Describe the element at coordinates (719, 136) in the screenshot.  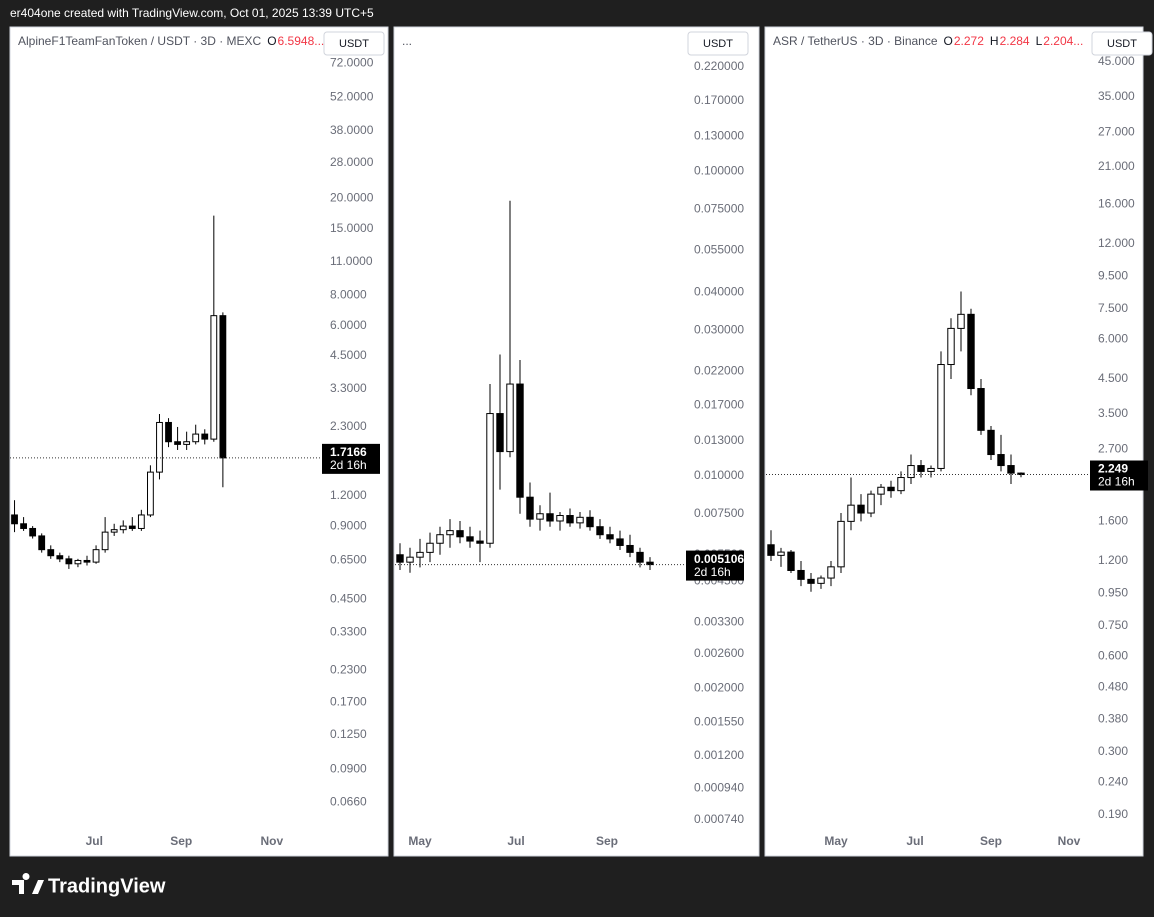
I see `y-tick-label: 0.130000` at that location.